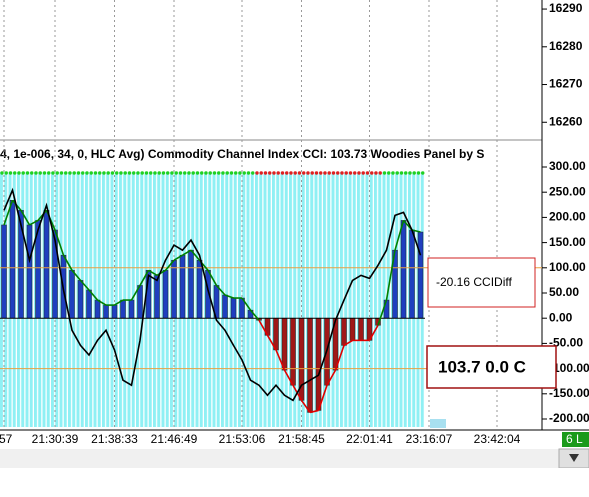  What do you see at coordinates (242, 439) in the screenshot?
I see `x-tick-label: 21:53:06` at bounding box center [242, 439].